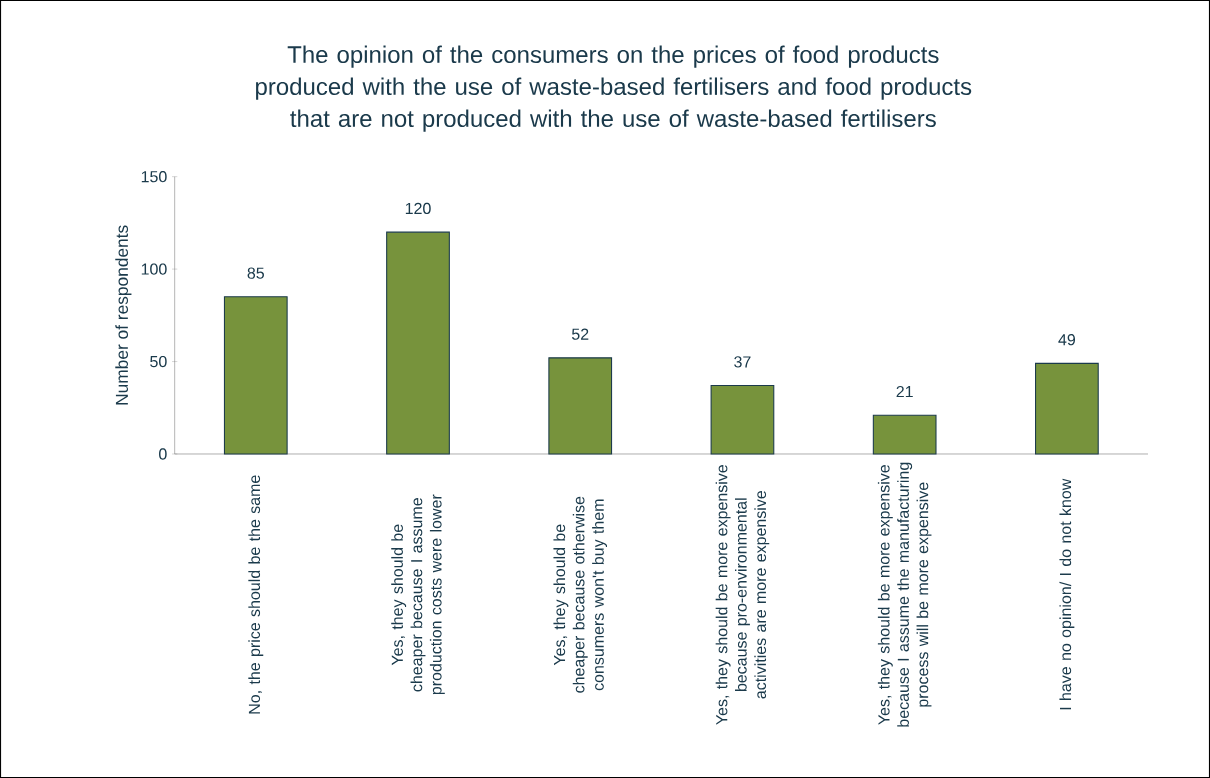 The height and width of the screenshot is (778, 1210). What do you see at coordinates (1067, 340) in the screenshot?
I see `data-label: 49` at bounding box center [1067, 340].